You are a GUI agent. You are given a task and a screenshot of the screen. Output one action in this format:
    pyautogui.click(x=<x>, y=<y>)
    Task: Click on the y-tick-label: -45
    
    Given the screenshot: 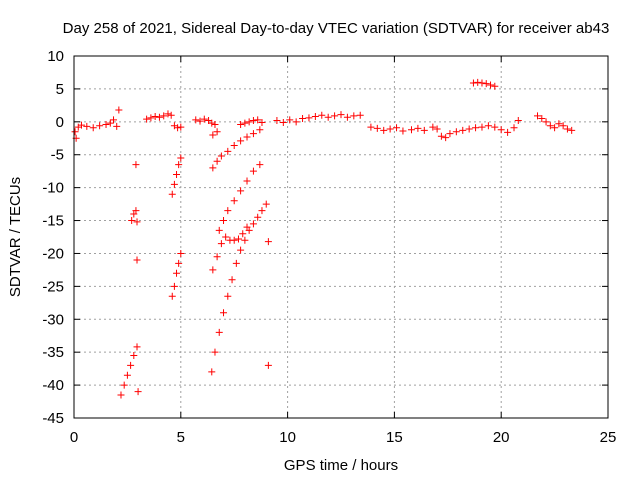 What is the action you would take?
    pyautogui.click(x=53, y=418)
    